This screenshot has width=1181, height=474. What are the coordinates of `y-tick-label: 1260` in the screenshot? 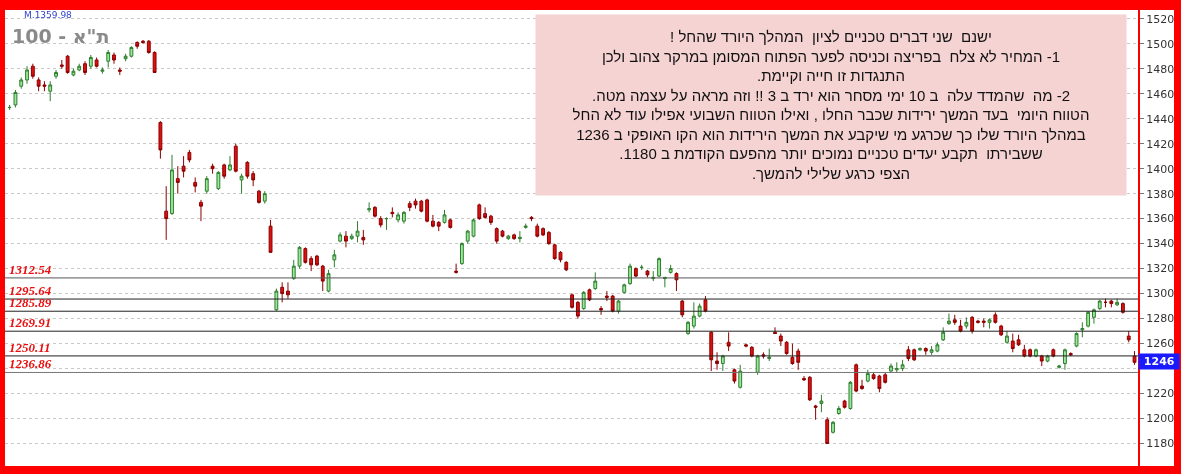 It's located at (1160, 344).